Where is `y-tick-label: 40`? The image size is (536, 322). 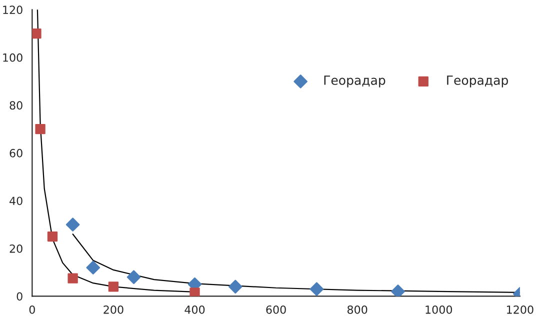
y-tick-label: 40 is located at coordinates (16, 201).